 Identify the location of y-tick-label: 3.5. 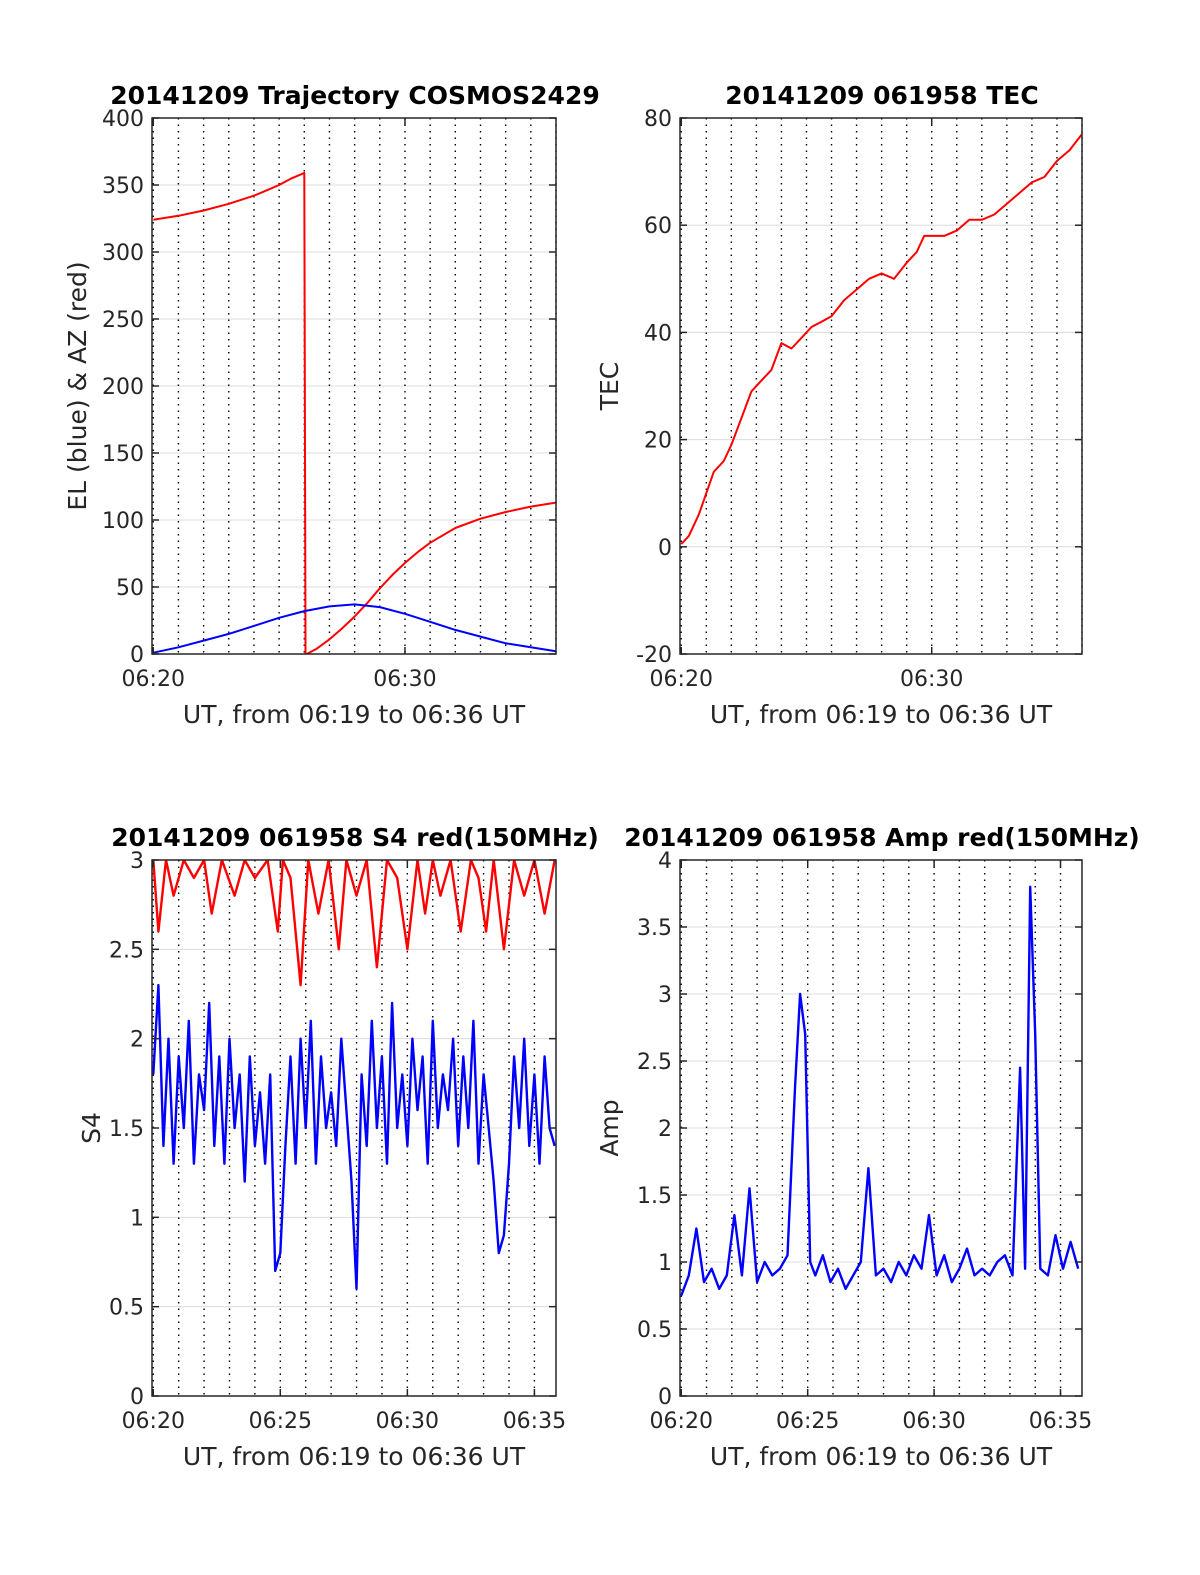
(654, 928).